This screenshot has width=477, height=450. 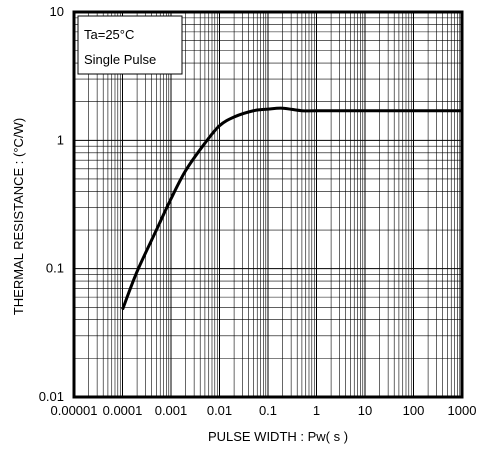 I want to click on x-axis-title: PULSE WIDTH : Pw( s ), so click(x=278, y=436).